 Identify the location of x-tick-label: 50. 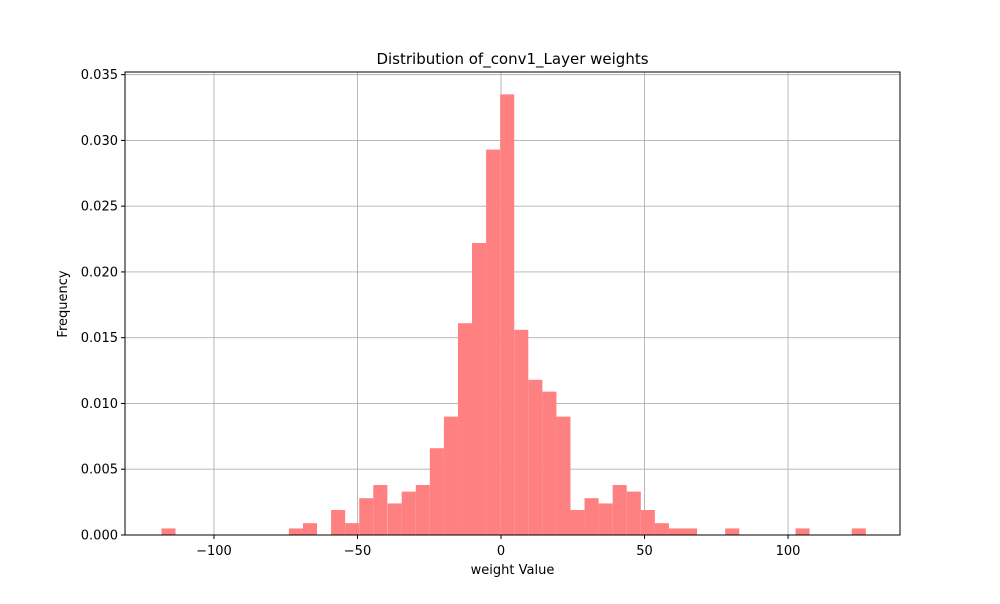
(644, 551).